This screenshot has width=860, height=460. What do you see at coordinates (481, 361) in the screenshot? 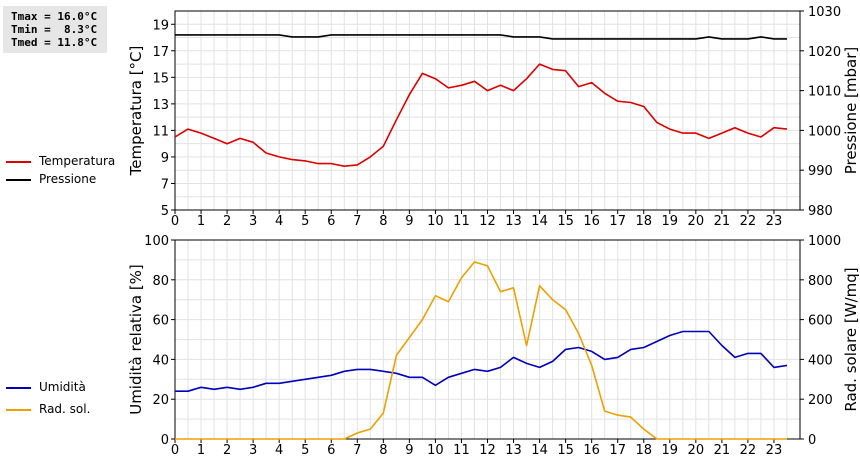
I see `series-line-umidit` at bounding box center [481, 361].